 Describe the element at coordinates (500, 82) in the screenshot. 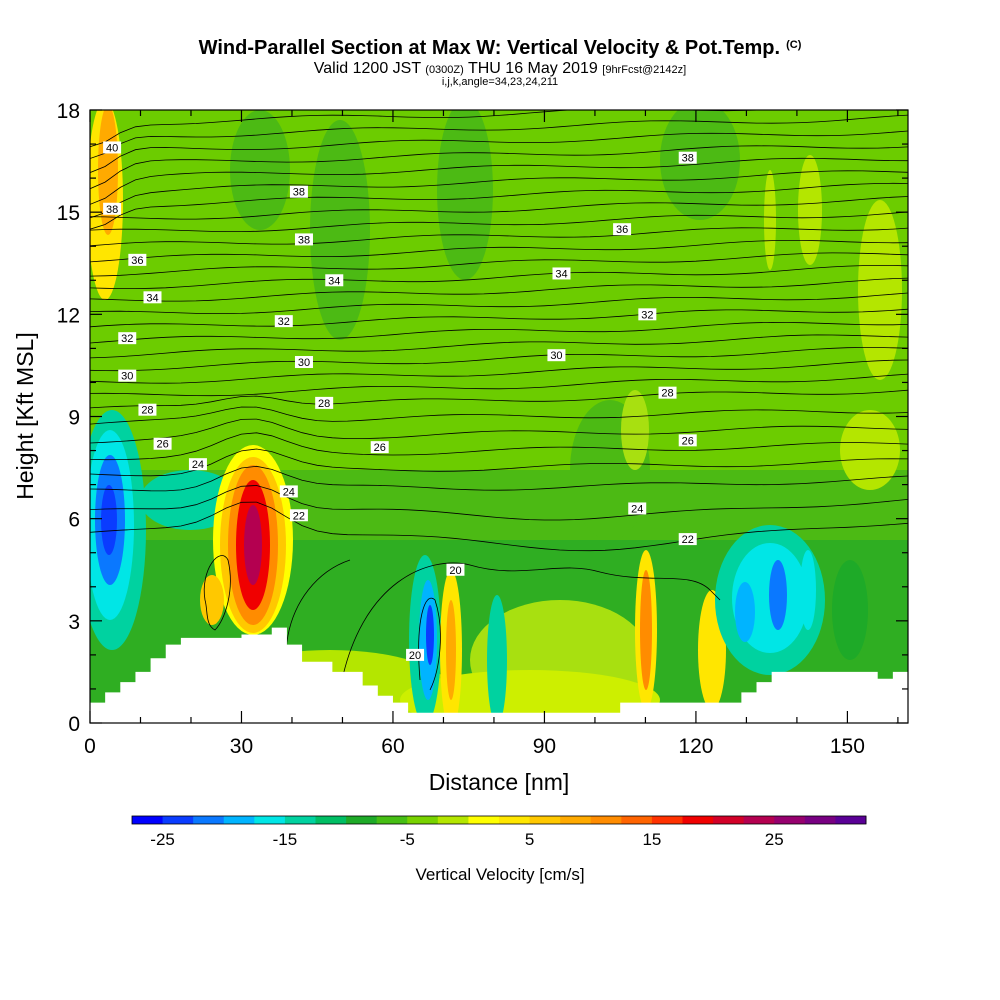

I see `grid-indices: i,j,k,angle=34,23,24,211` at that location.